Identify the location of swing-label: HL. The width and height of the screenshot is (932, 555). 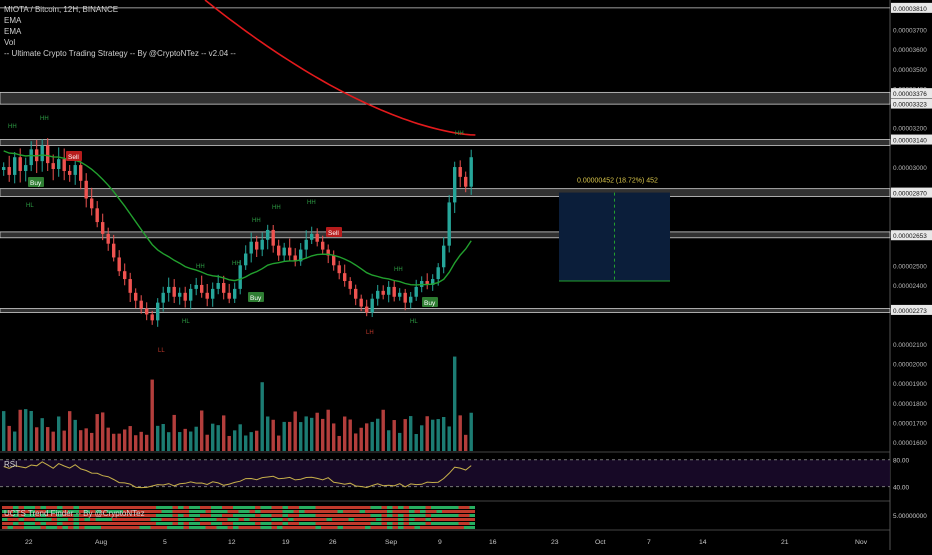
(186, 322).